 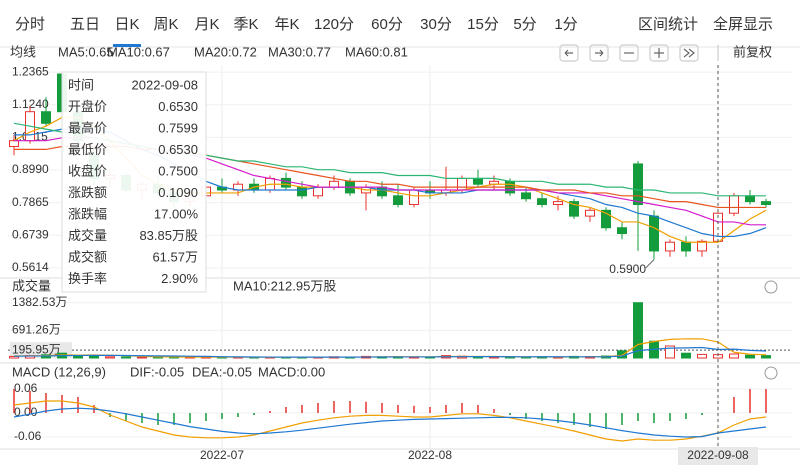 I want to click on macd-legend: MACD:0.00, so click(x=291, y=371).